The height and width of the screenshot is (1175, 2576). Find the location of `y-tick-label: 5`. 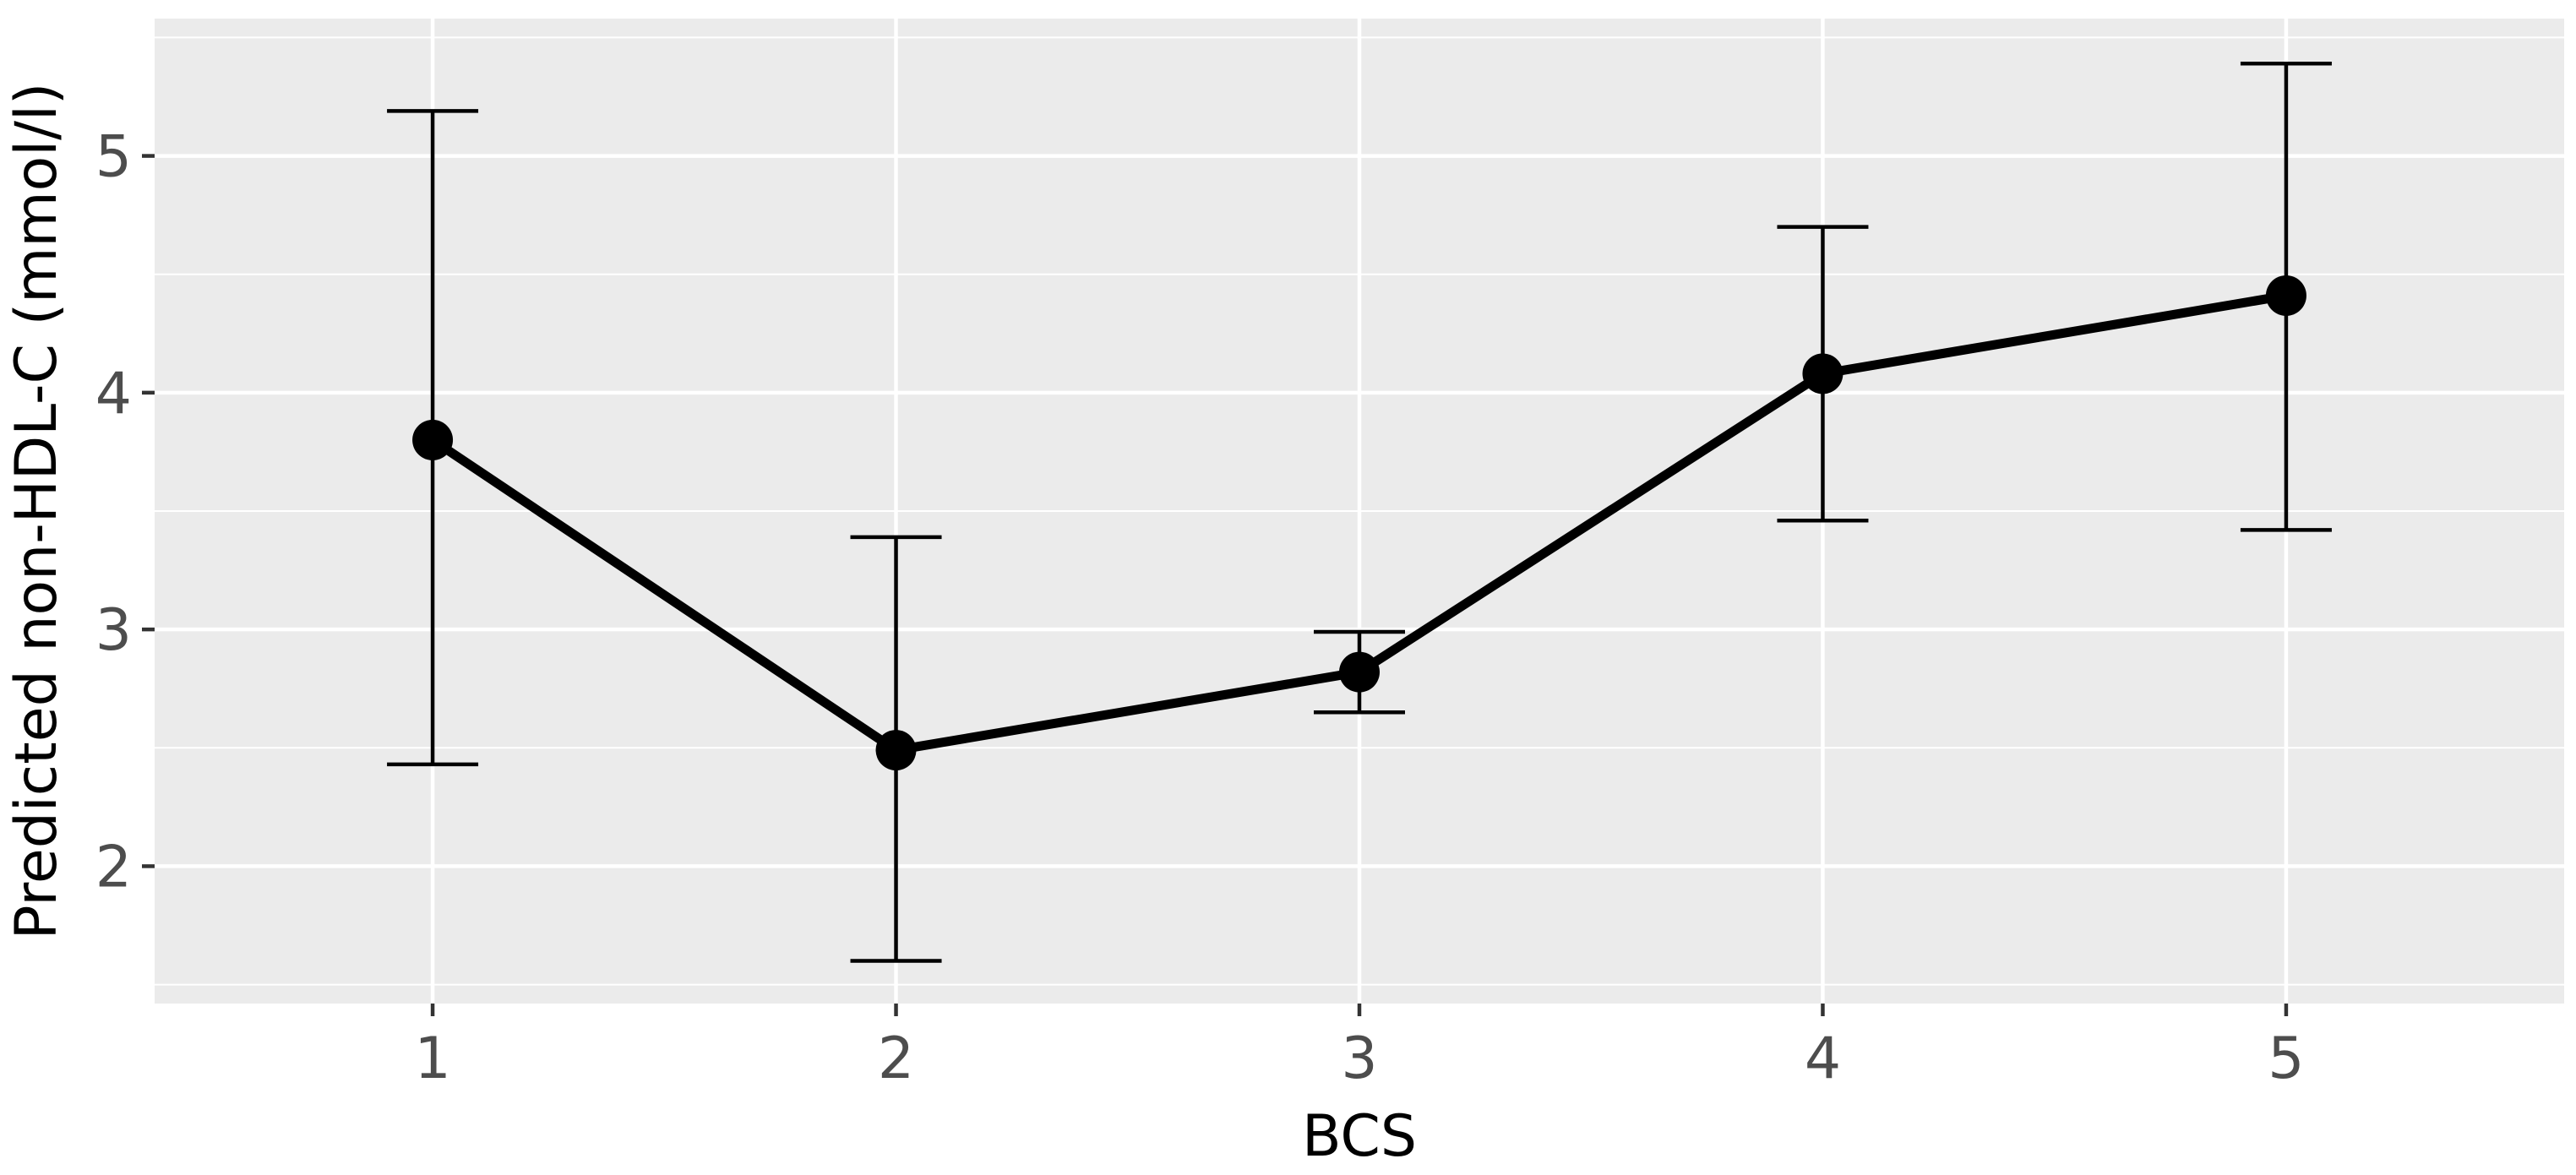

y-tick-label: 5 is located at coordinates (114, 157).